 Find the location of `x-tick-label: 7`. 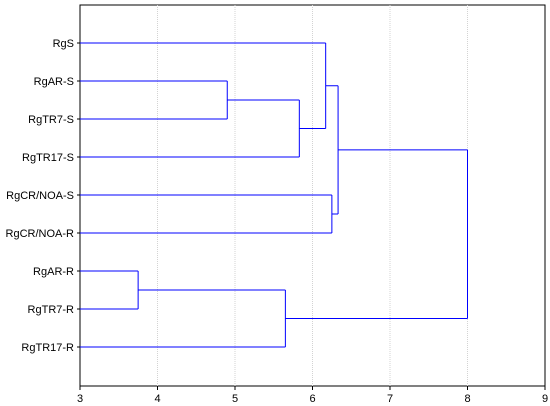

x-tick-label: 7 is located at coordinates (390, 399).